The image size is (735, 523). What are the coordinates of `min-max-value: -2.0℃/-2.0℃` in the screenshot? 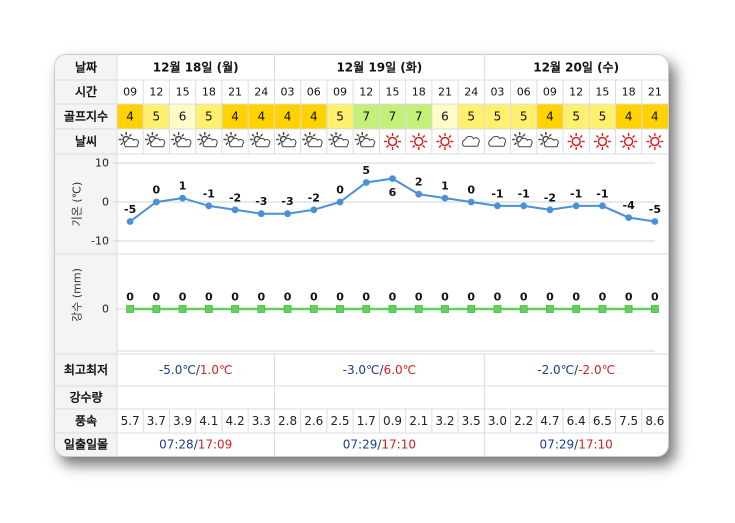 It's located at (576, 370).